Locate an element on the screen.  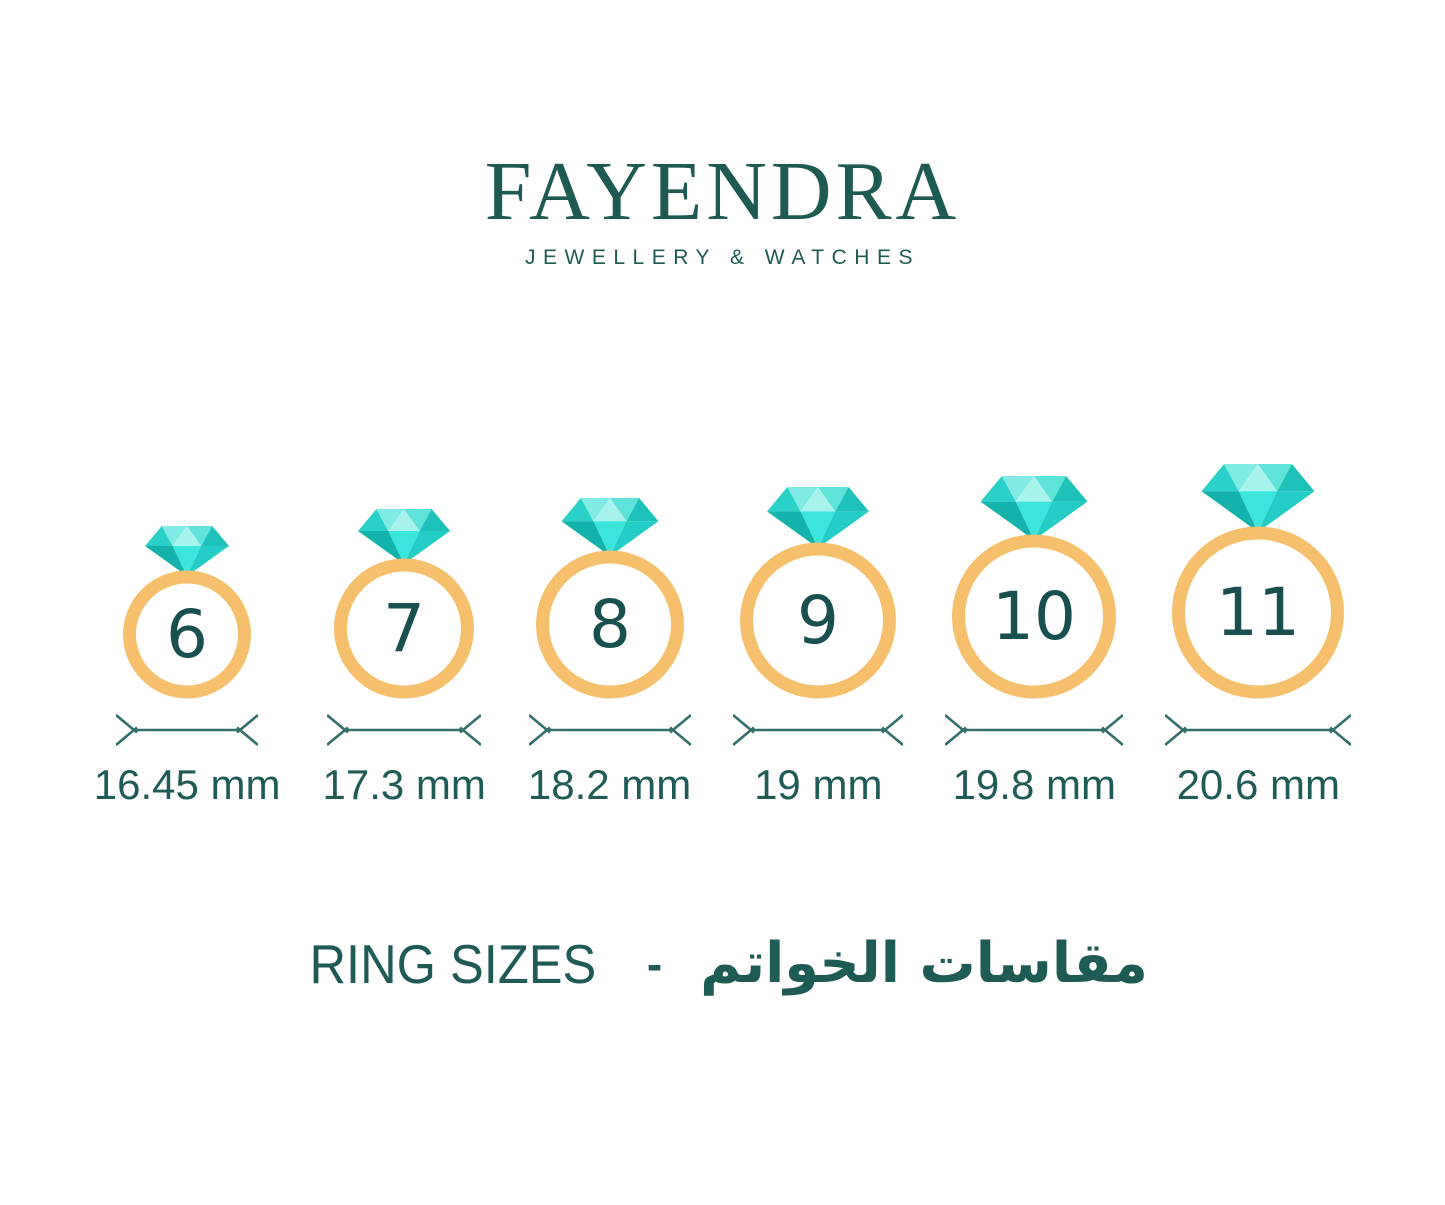
brand-logo: FAYENDRA JEWELLERY & WATCHES is located at coordinates (722, 210).